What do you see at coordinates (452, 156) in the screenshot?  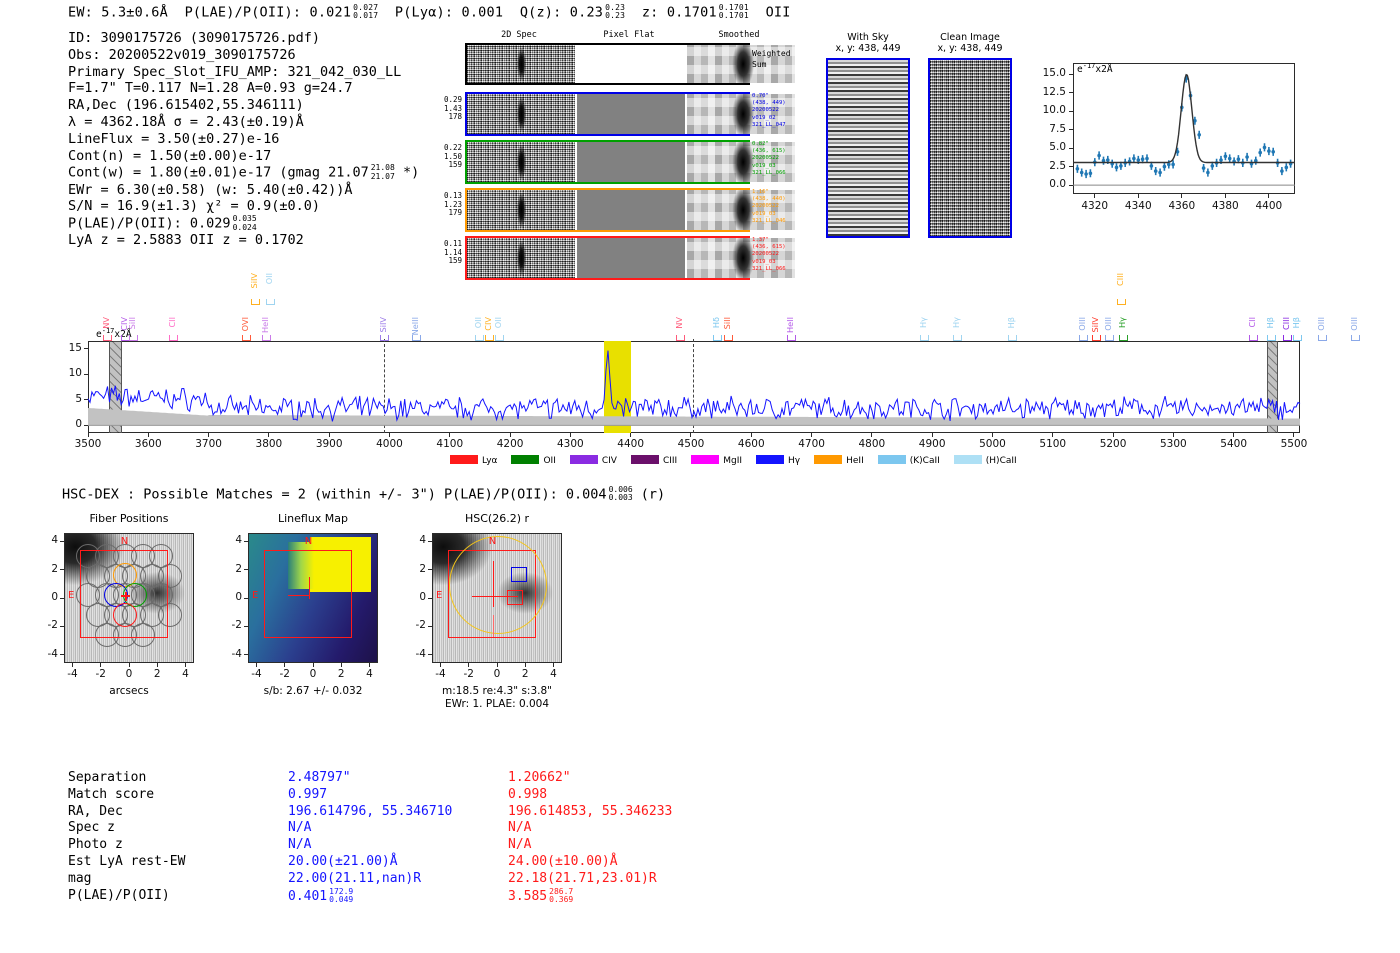 I see `spec2d-metric-1-1: 1.50` at bounding box center [452, 156].